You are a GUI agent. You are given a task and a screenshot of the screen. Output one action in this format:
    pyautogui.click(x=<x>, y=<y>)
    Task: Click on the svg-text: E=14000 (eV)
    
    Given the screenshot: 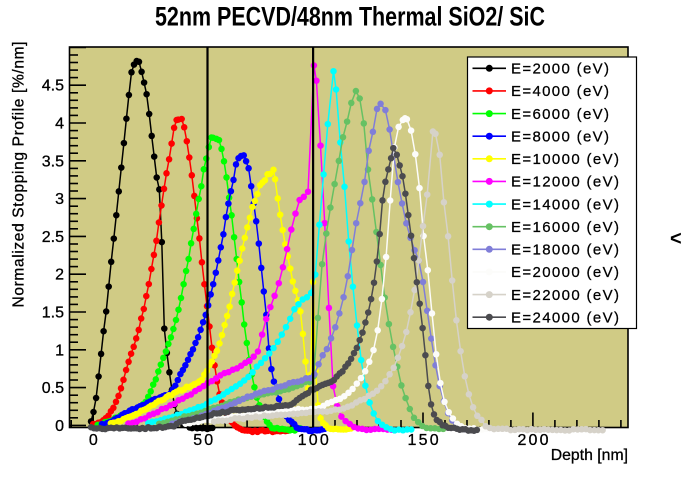 What is the action you would take?
    pyautogui.click(x=565, y=204)
    